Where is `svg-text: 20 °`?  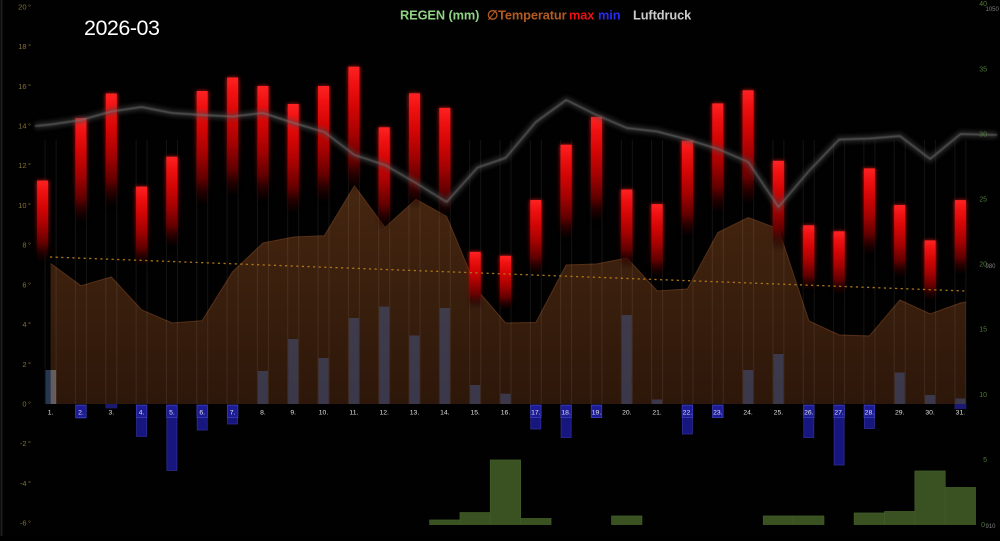 svg-text: 20 ° is located at coordinates (24, 6).